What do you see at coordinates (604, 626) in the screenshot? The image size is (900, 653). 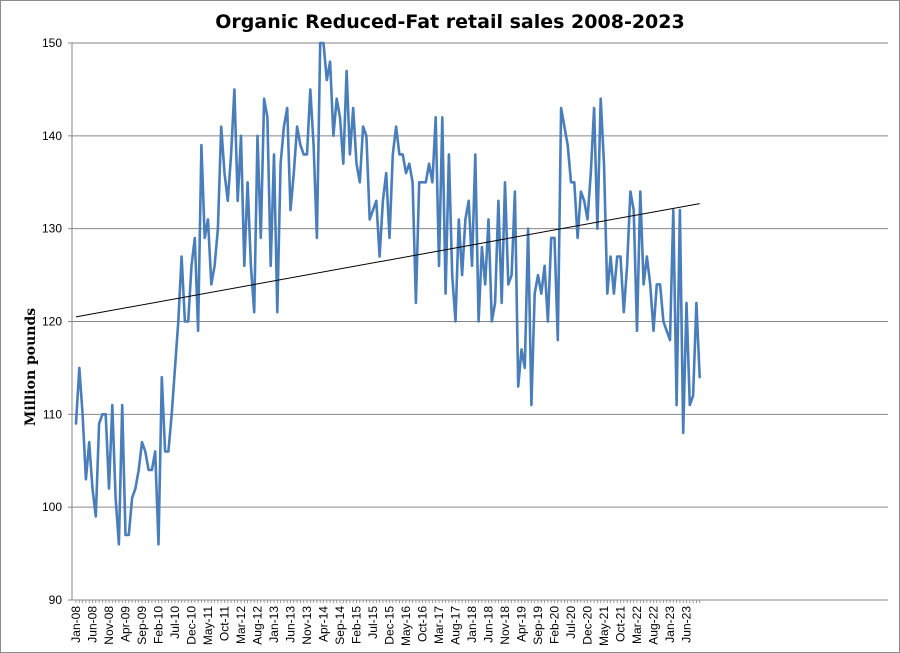 I see `x-tick-label: May-21` at bounding box center [604, 626].